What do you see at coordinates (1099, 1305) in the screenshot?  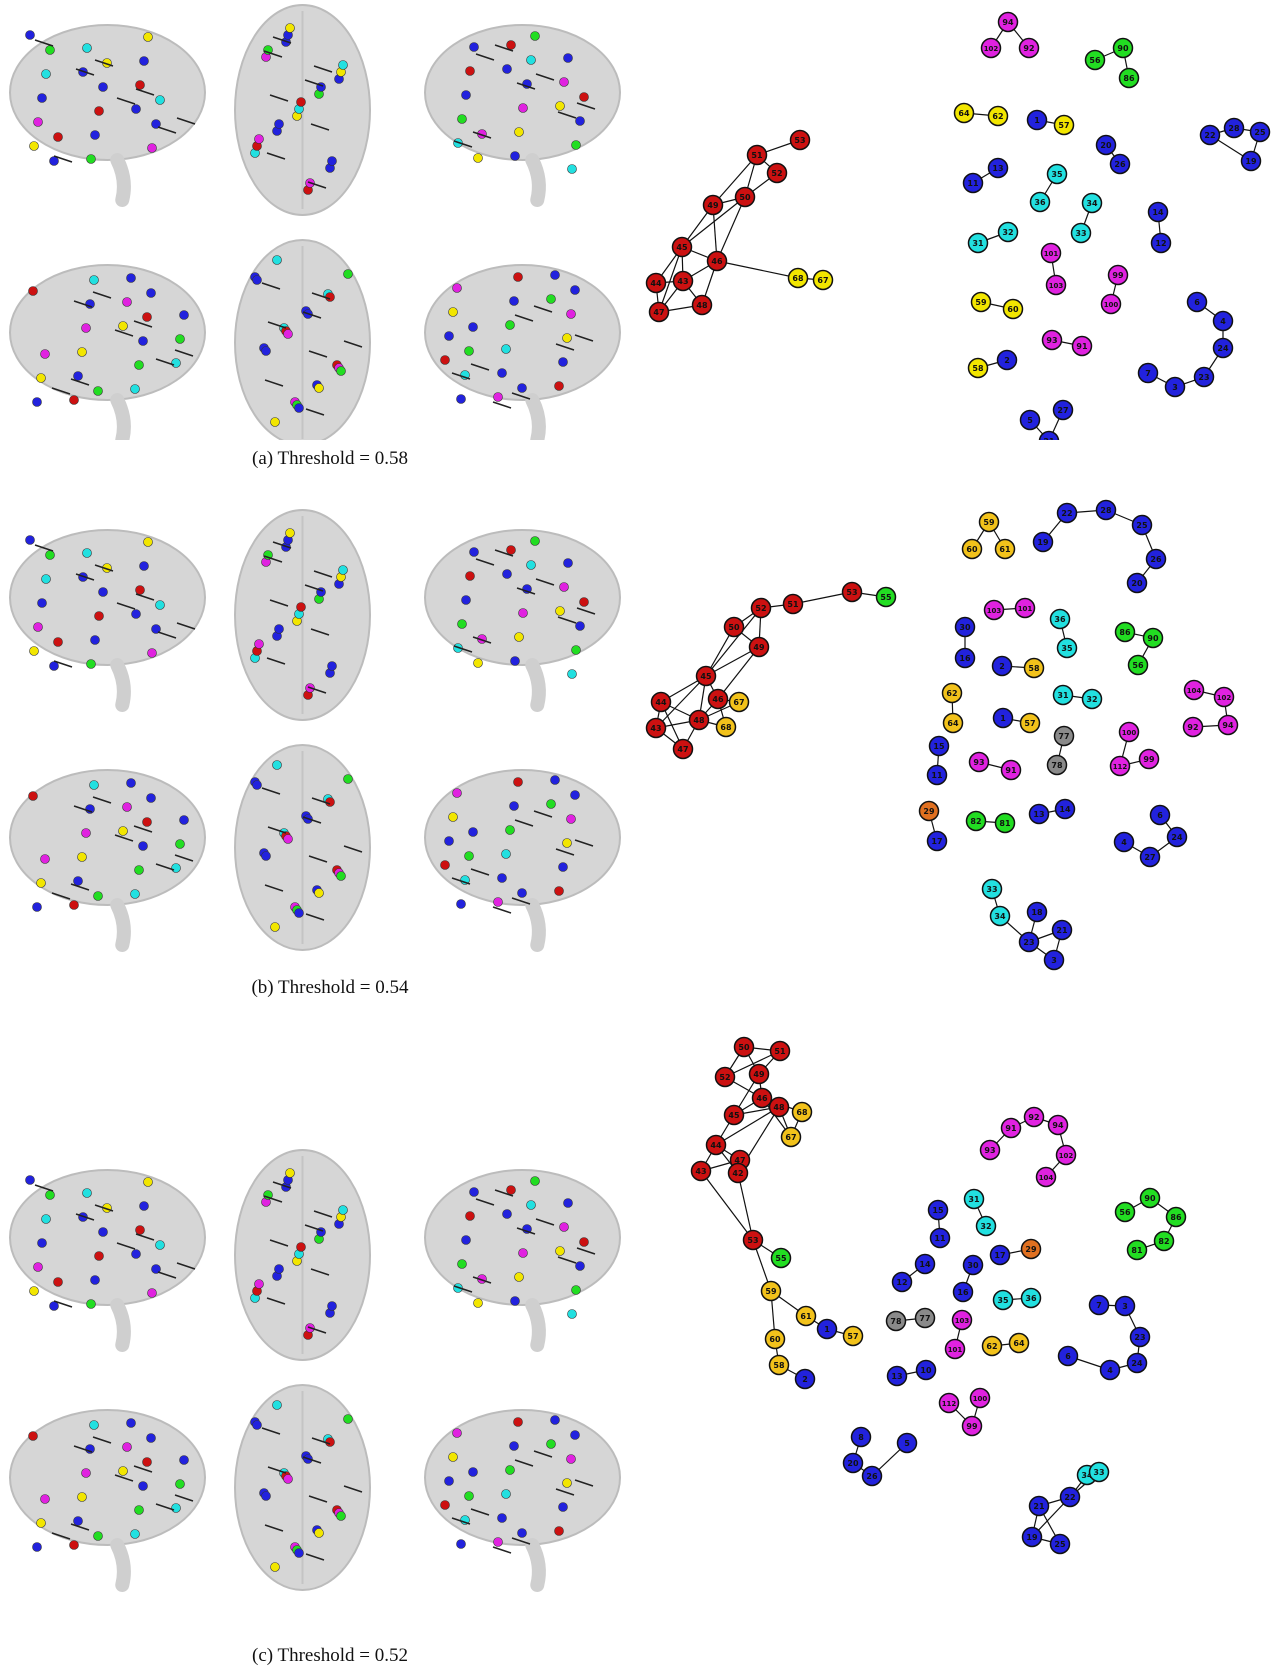 I see `node-label: 7` at bounding box center [1099, 1305].